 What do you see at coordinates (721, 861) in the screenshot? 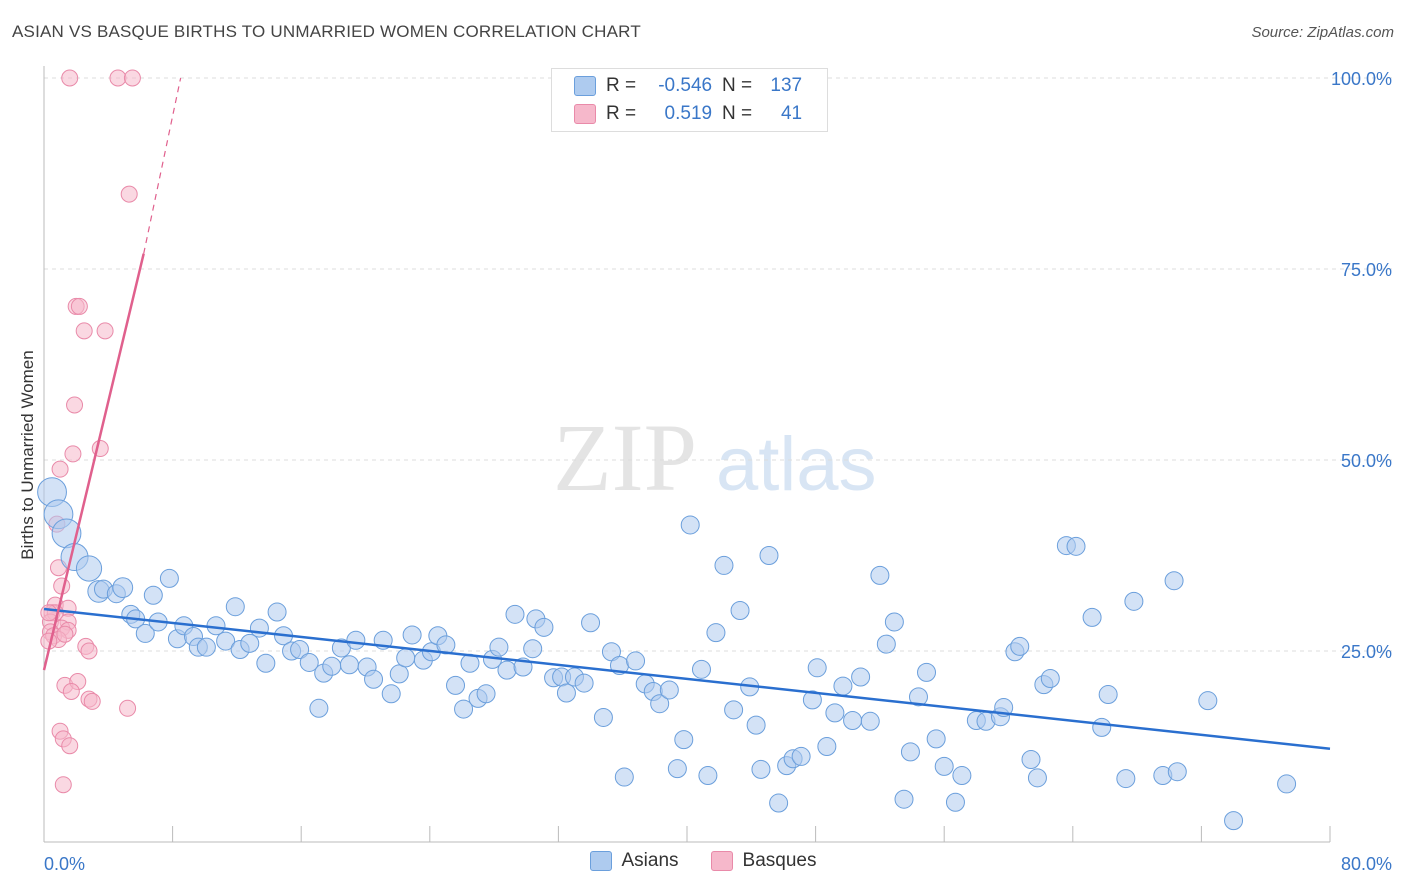
I see `basques-swatch` at bounding box center [721, 861].